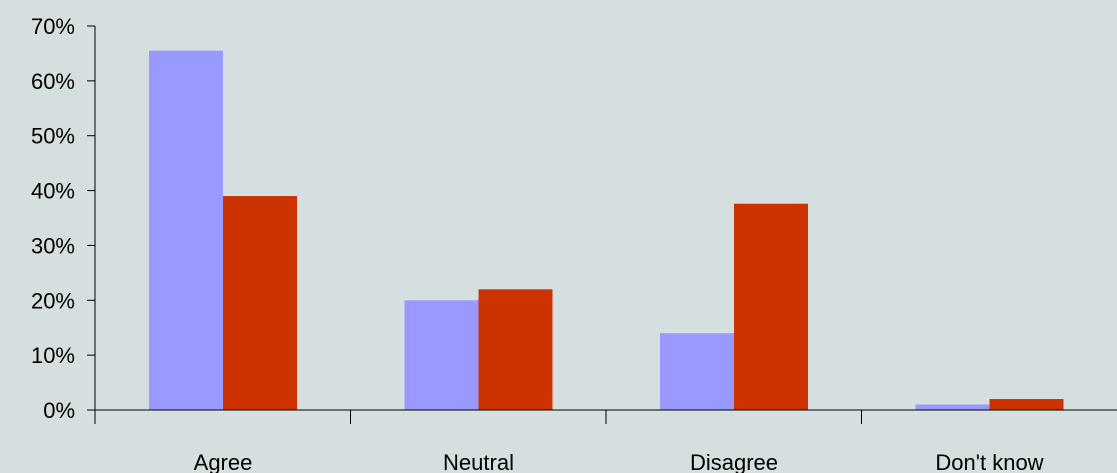 This screenshot has width=1117, height=473. I want to click on y-tick-label: 50%, so click(53, 136).